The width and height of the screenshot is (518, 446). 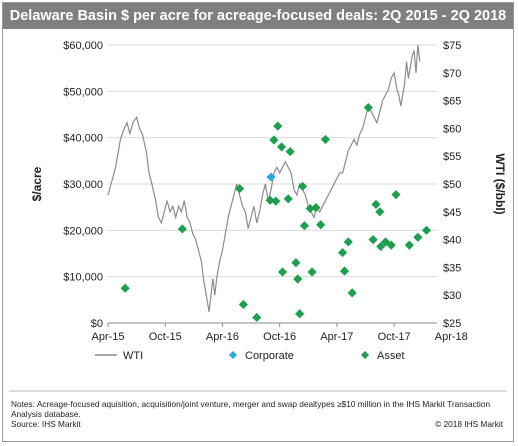 What do you see at coordinates (83, 185) in the screenshot?
I see `y-tick-label: $30,000` at bounding box center [83, 185].